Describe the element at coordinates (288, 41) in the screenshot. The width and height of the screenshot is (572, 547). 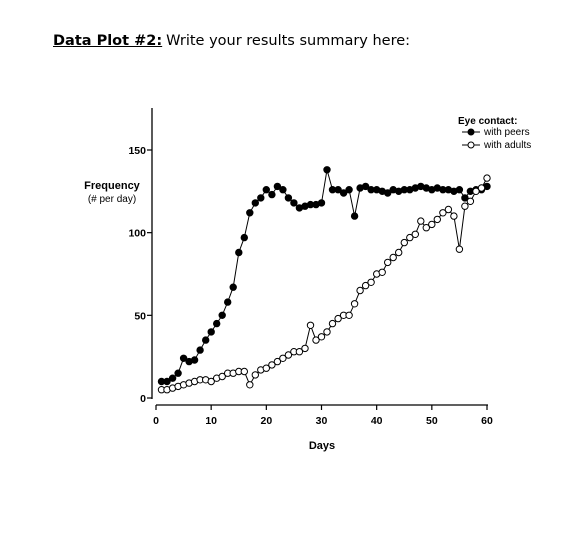
I see `heading-text: Write your results summary here:` at that location.